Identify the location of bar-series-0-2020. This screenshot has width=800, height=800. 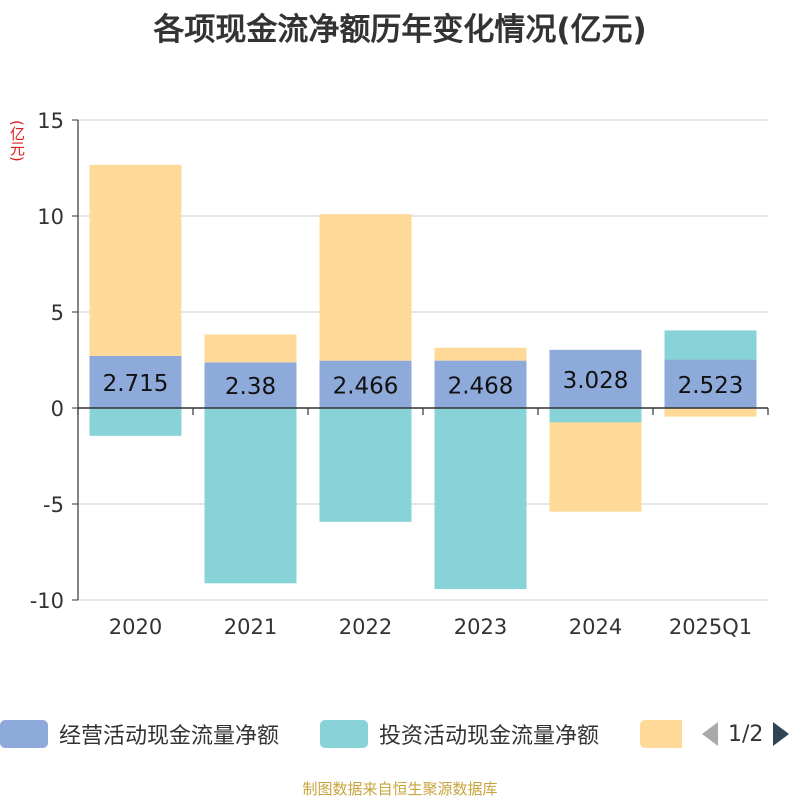
(135, 381).